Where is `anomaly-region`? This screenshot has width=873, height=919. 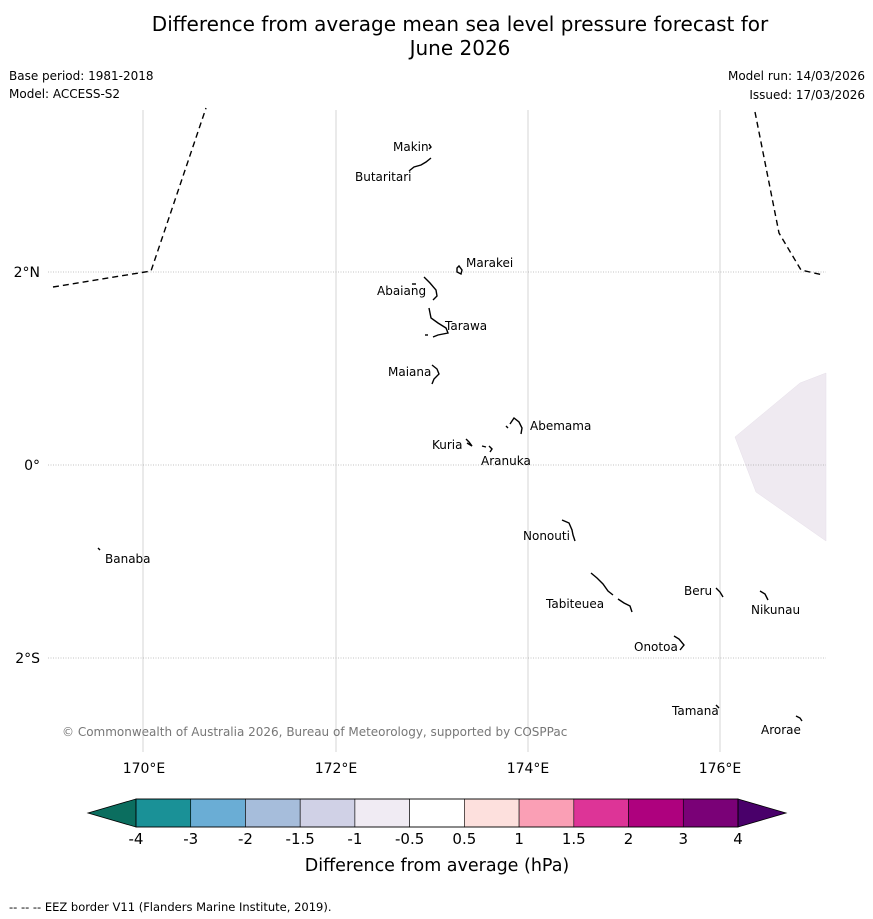 anomaly-region is located at coordinates (780, 457).